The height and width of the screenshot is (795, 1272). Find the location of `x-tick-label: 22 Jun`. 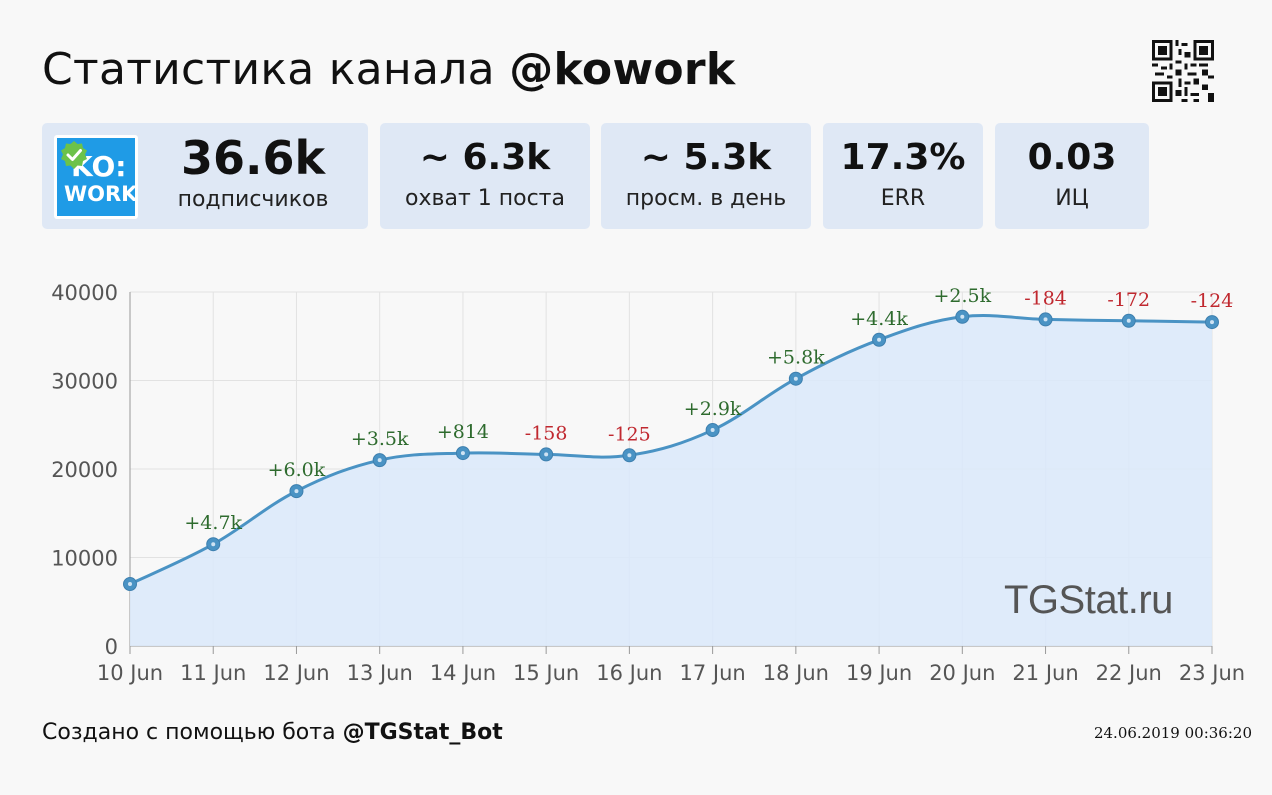

x-tick-label: 22 Jun is located at coordinates (1129, 673).